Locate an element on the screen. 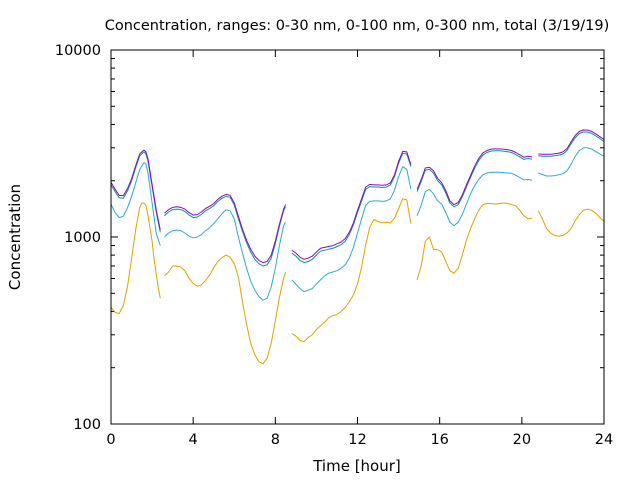 This screenshot has height=480, width=640. x-axis-label: Time [hour] is located at coordinates (356, 466).